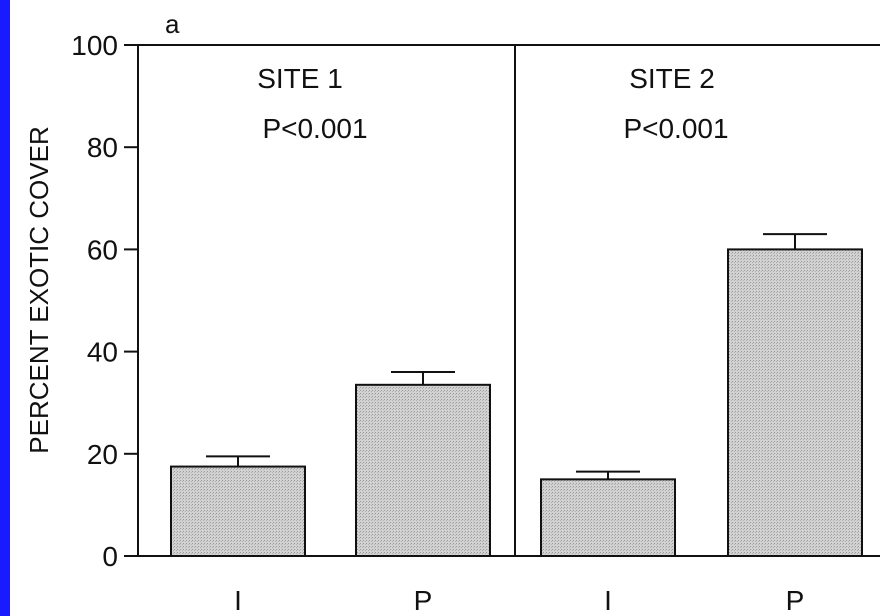  I want to click on y-tick-label: 40, so click(102, 352).